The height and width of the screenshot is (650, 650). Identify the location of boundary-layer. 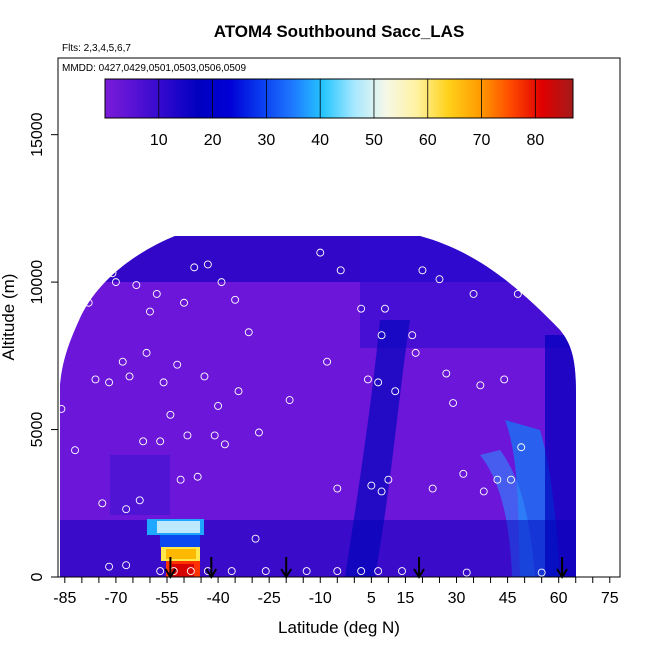
(318, 548).